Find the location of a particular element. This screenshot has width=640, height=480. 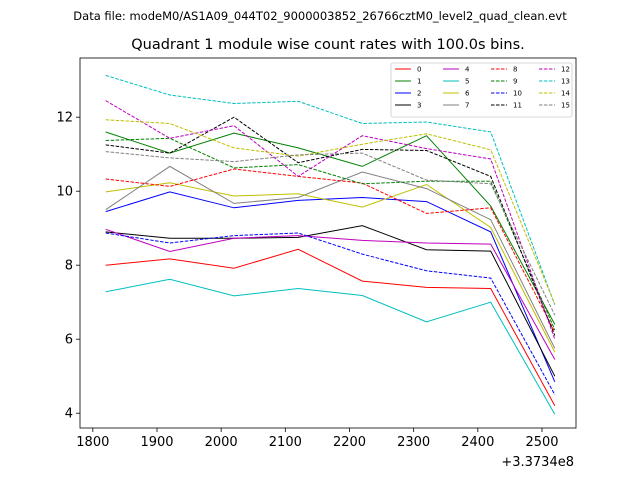

x-tick-label-1900: 1900 is located at coordinates (156, 442).